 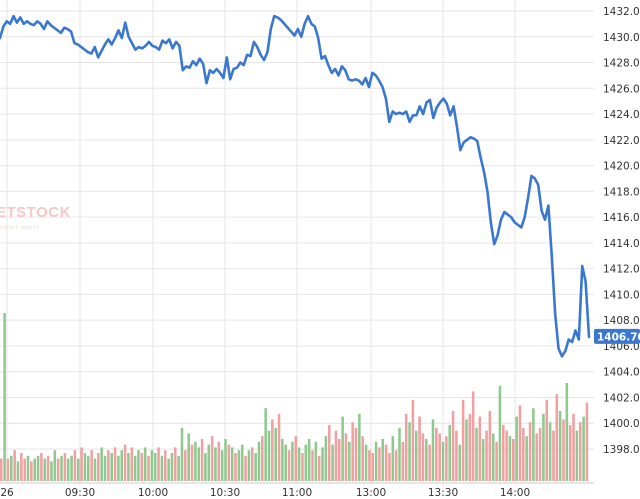 What do you see at coordinates (621, 321) in the screenshot?
I see `y-tick-label: 1408.00` at bounding box center [621, 321].